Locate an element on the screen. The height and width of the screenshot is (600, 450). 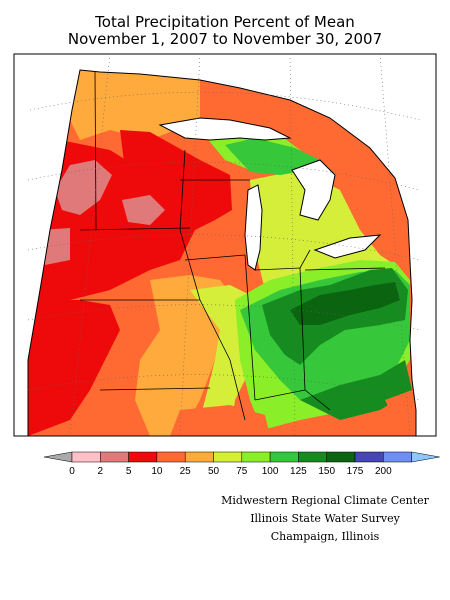
map-title: Total Precipitation Percent of Mean is located at coordinates (225, 22).